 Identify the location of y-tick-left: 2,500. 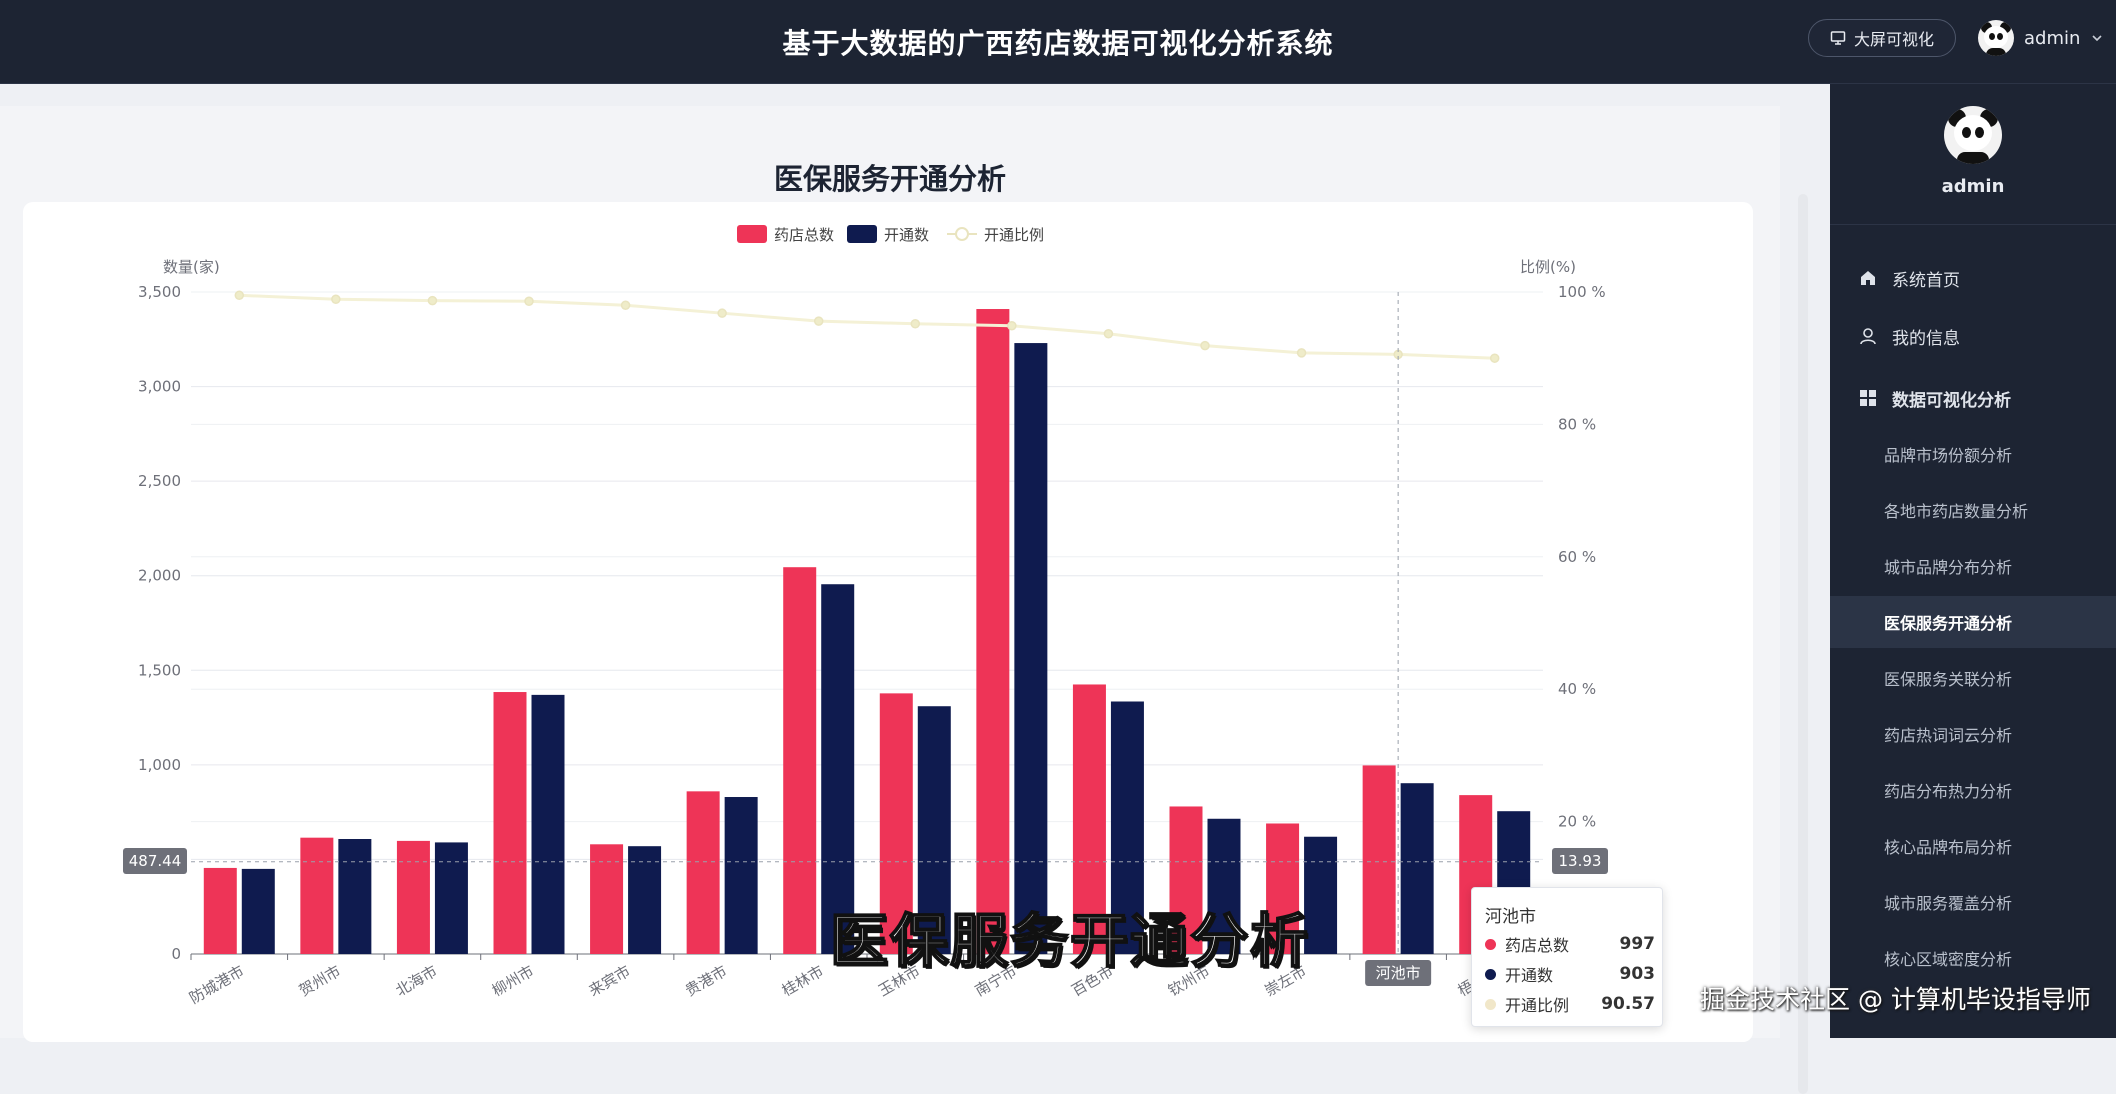
(159, 481).